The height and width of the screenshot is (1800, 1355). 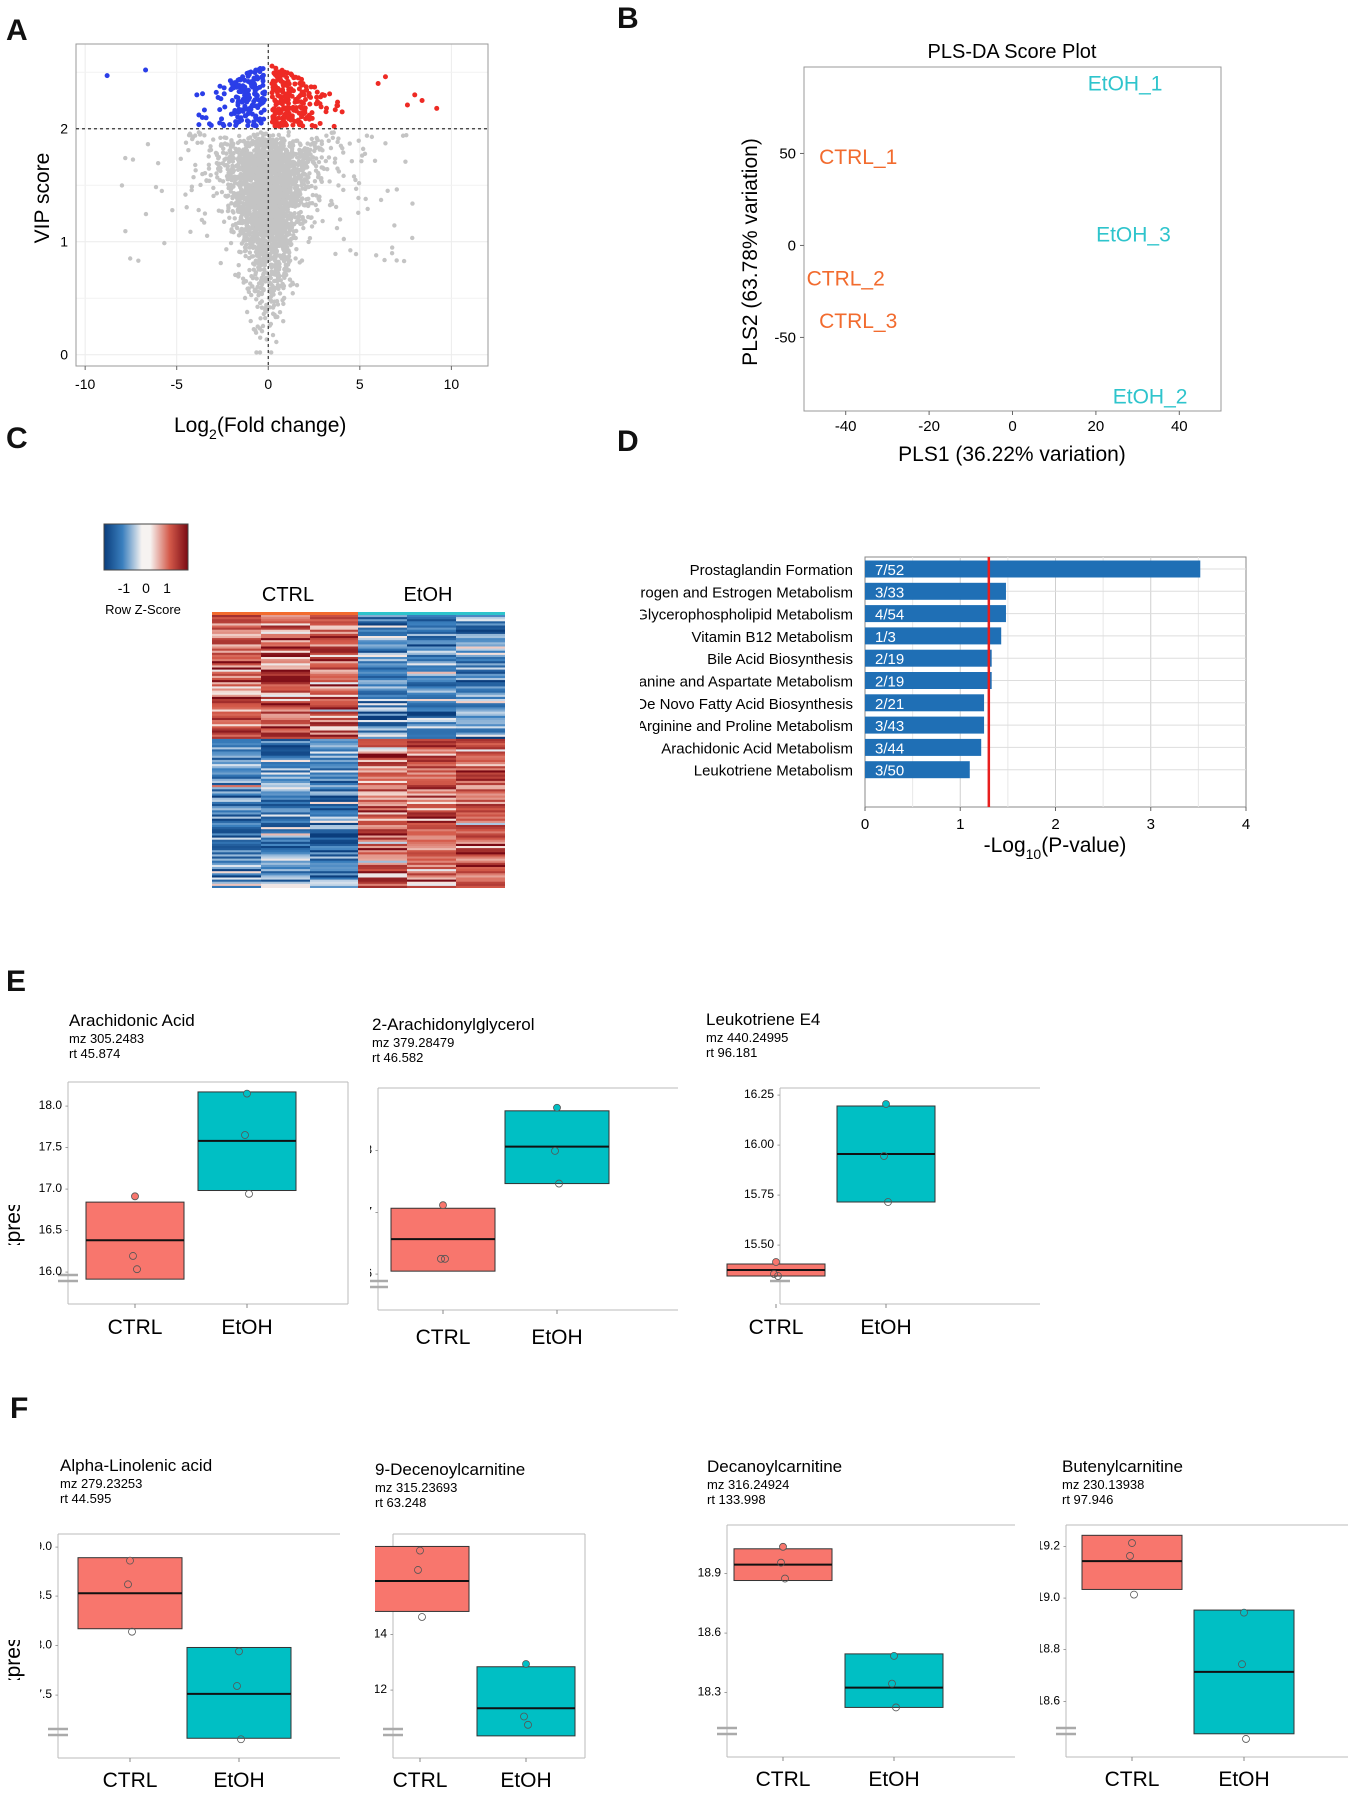 I want to click on boxplot-point-ctrl, so click(x=420, y=1550).